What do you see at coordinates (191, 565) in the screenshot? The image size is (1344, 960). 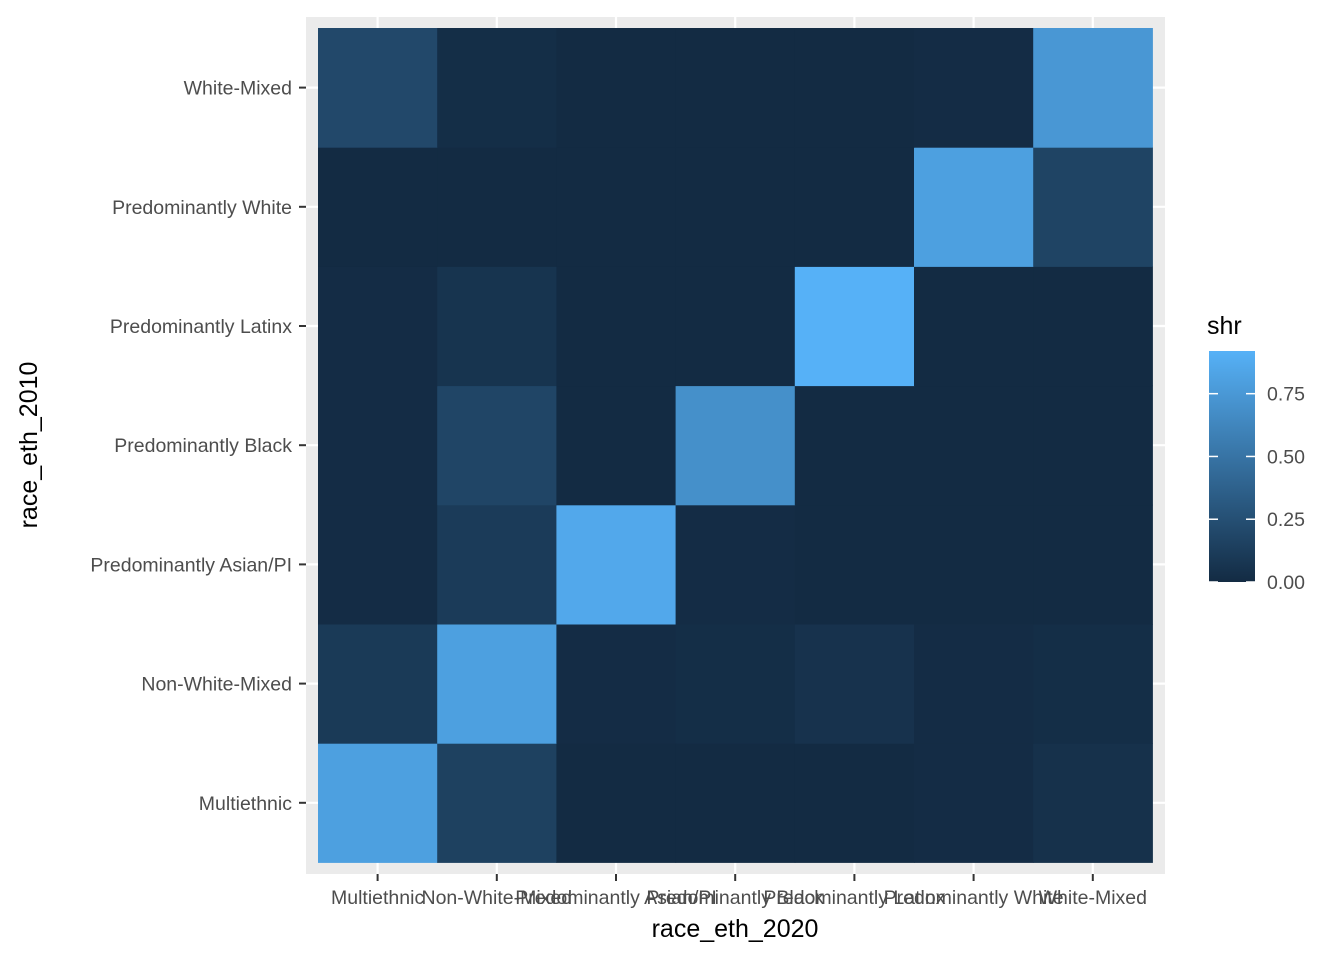 I see `y-tick-label: Predominantly Asian/PI` at bounding box center [191, 565].